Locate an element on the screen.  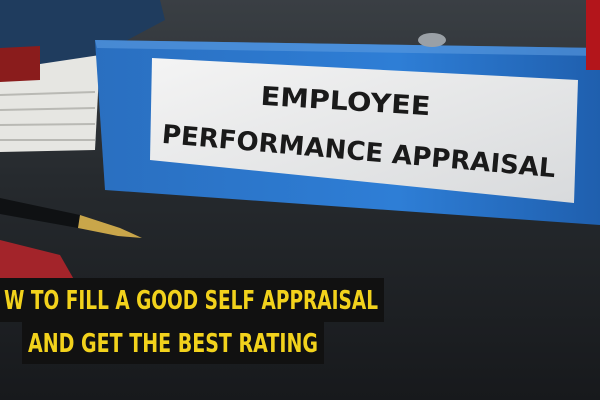
corner-logo is located at coordinates (593, 35).